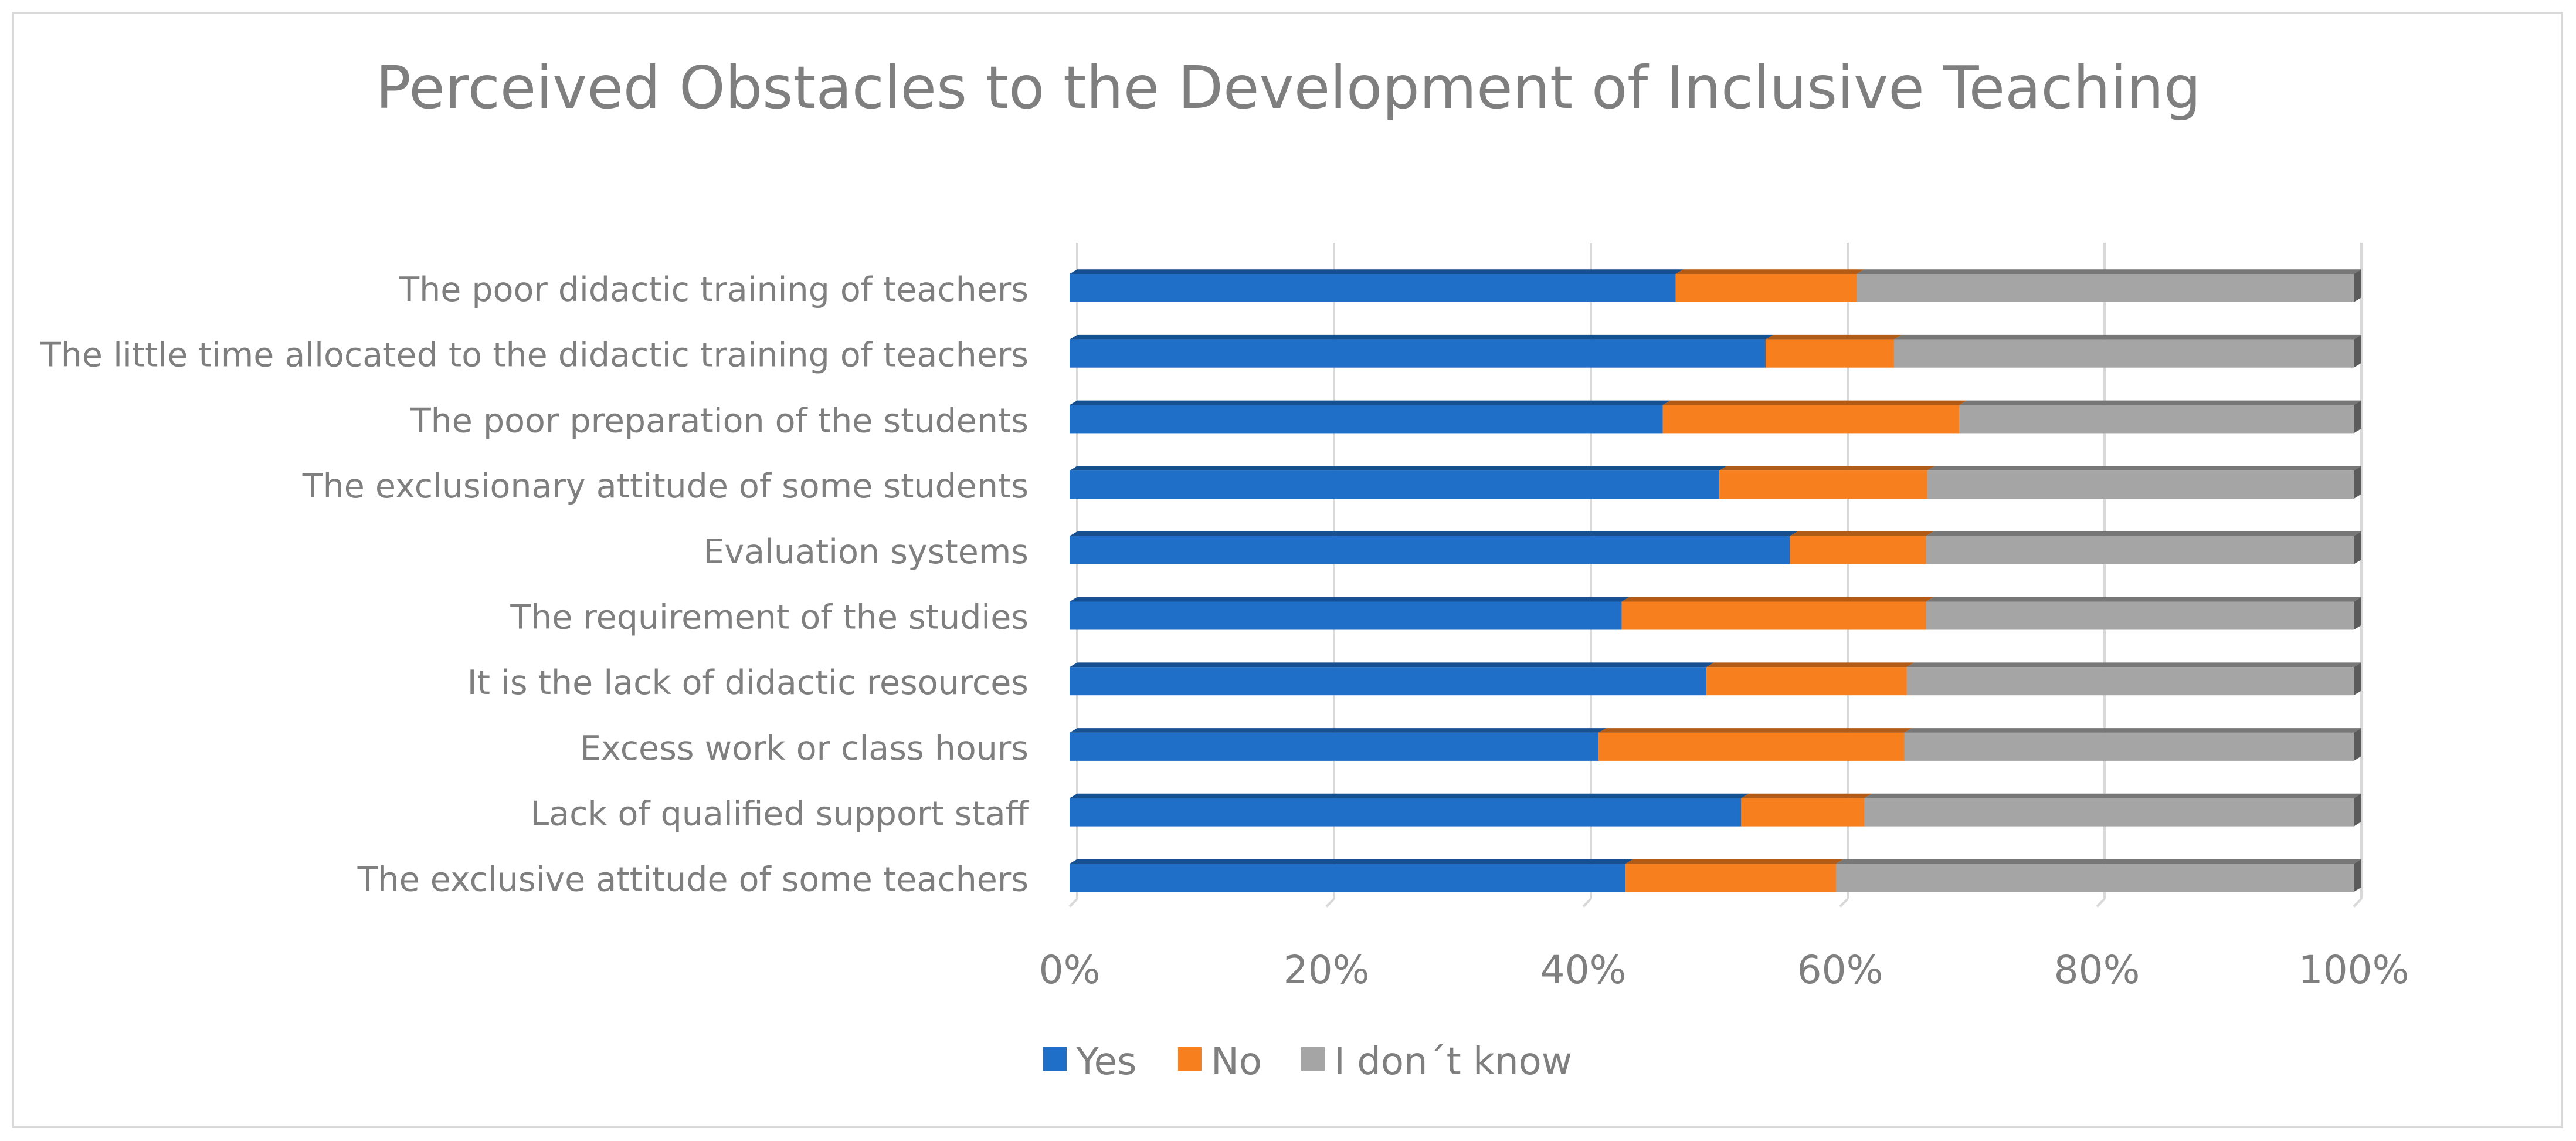 The width and height of the screenshot is (2576, 1141). I want to click on legend-label: I don´t know, so click(1453, 1062).